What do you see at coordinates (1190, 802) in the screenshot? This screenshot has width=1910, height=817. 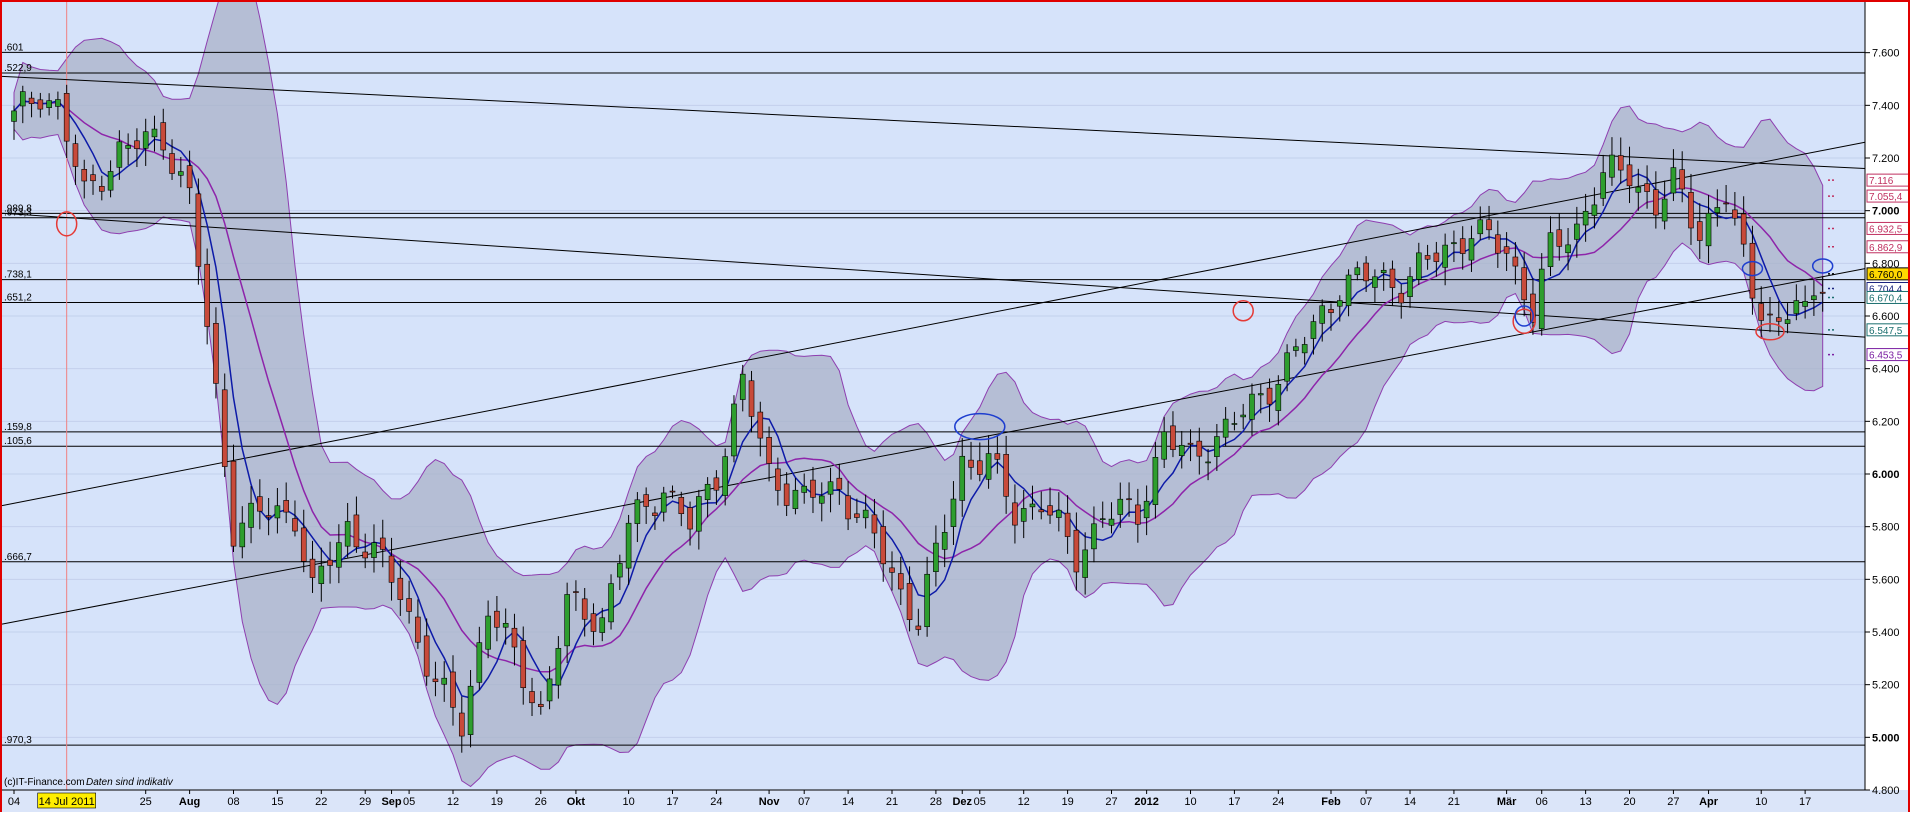 I see `x-tick-label: 10` at bounding box center [1190, 802].